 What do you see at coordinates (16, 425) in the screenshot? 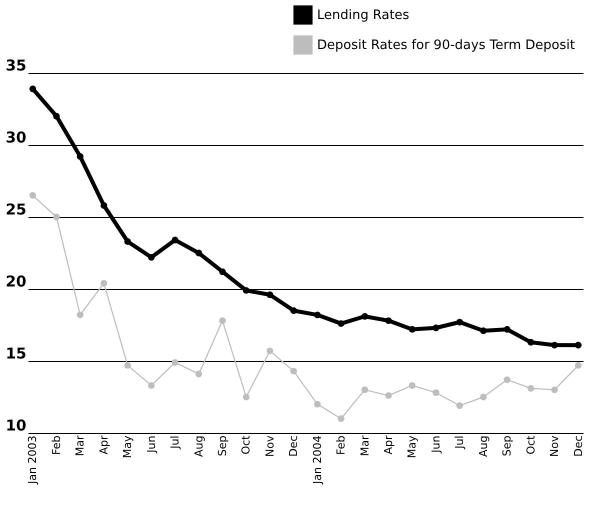
I see `y-tick-label: 10` at bounding box center [16, 425].